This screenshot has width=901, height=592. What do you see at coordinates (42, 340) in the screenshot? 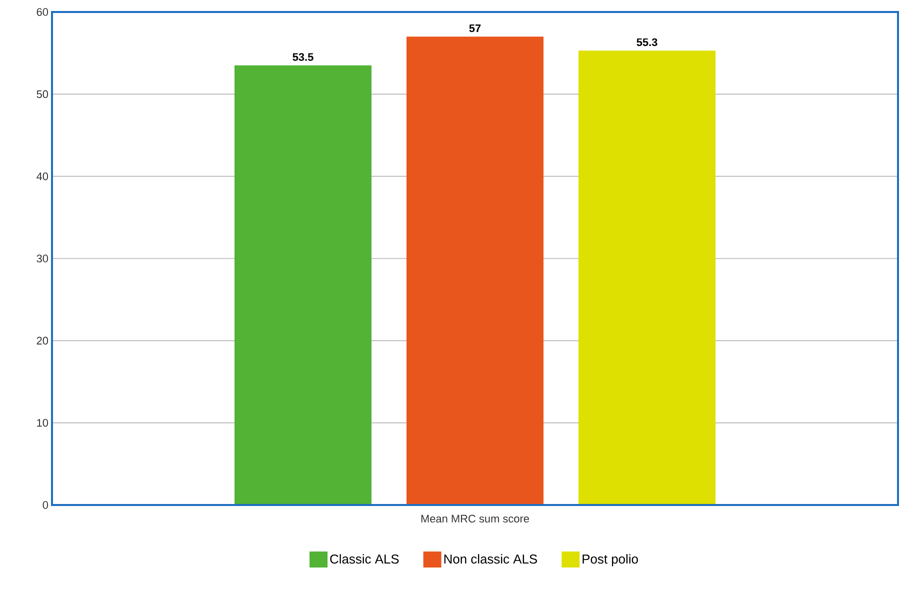
I see `y-tick-label: 20` at bounding box center [42, 340].